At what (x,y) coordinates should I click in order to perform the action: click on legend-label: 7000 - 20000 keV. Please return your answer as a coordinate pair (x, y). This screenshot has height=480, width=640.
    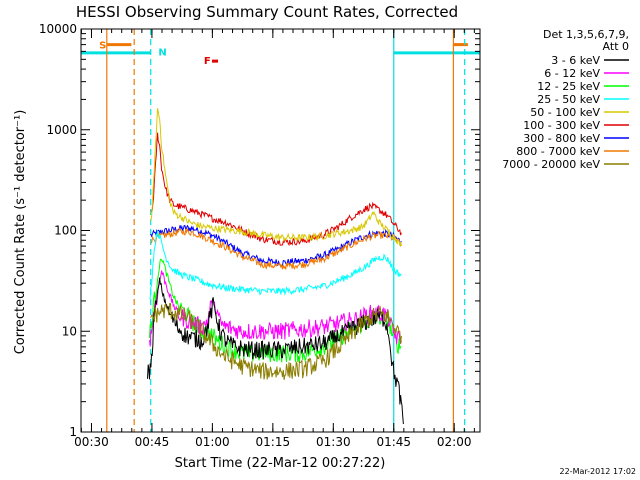
    Looking at the image, I should click on (551, 164).